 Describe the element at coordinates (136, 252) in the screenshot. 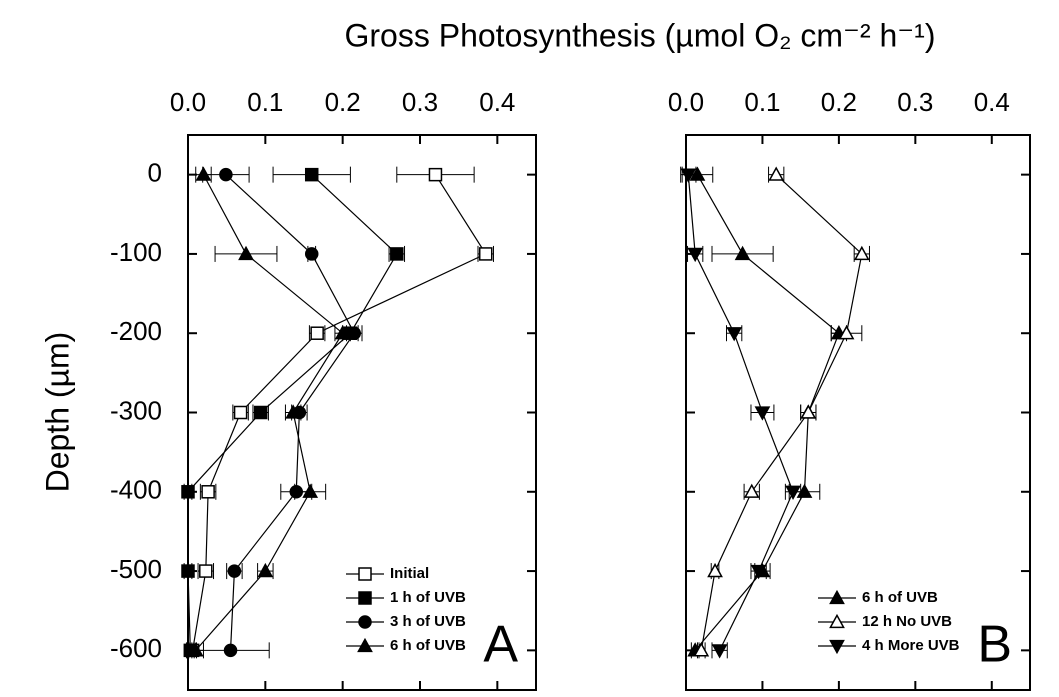

I see `y-tick-label: -100` at that location.